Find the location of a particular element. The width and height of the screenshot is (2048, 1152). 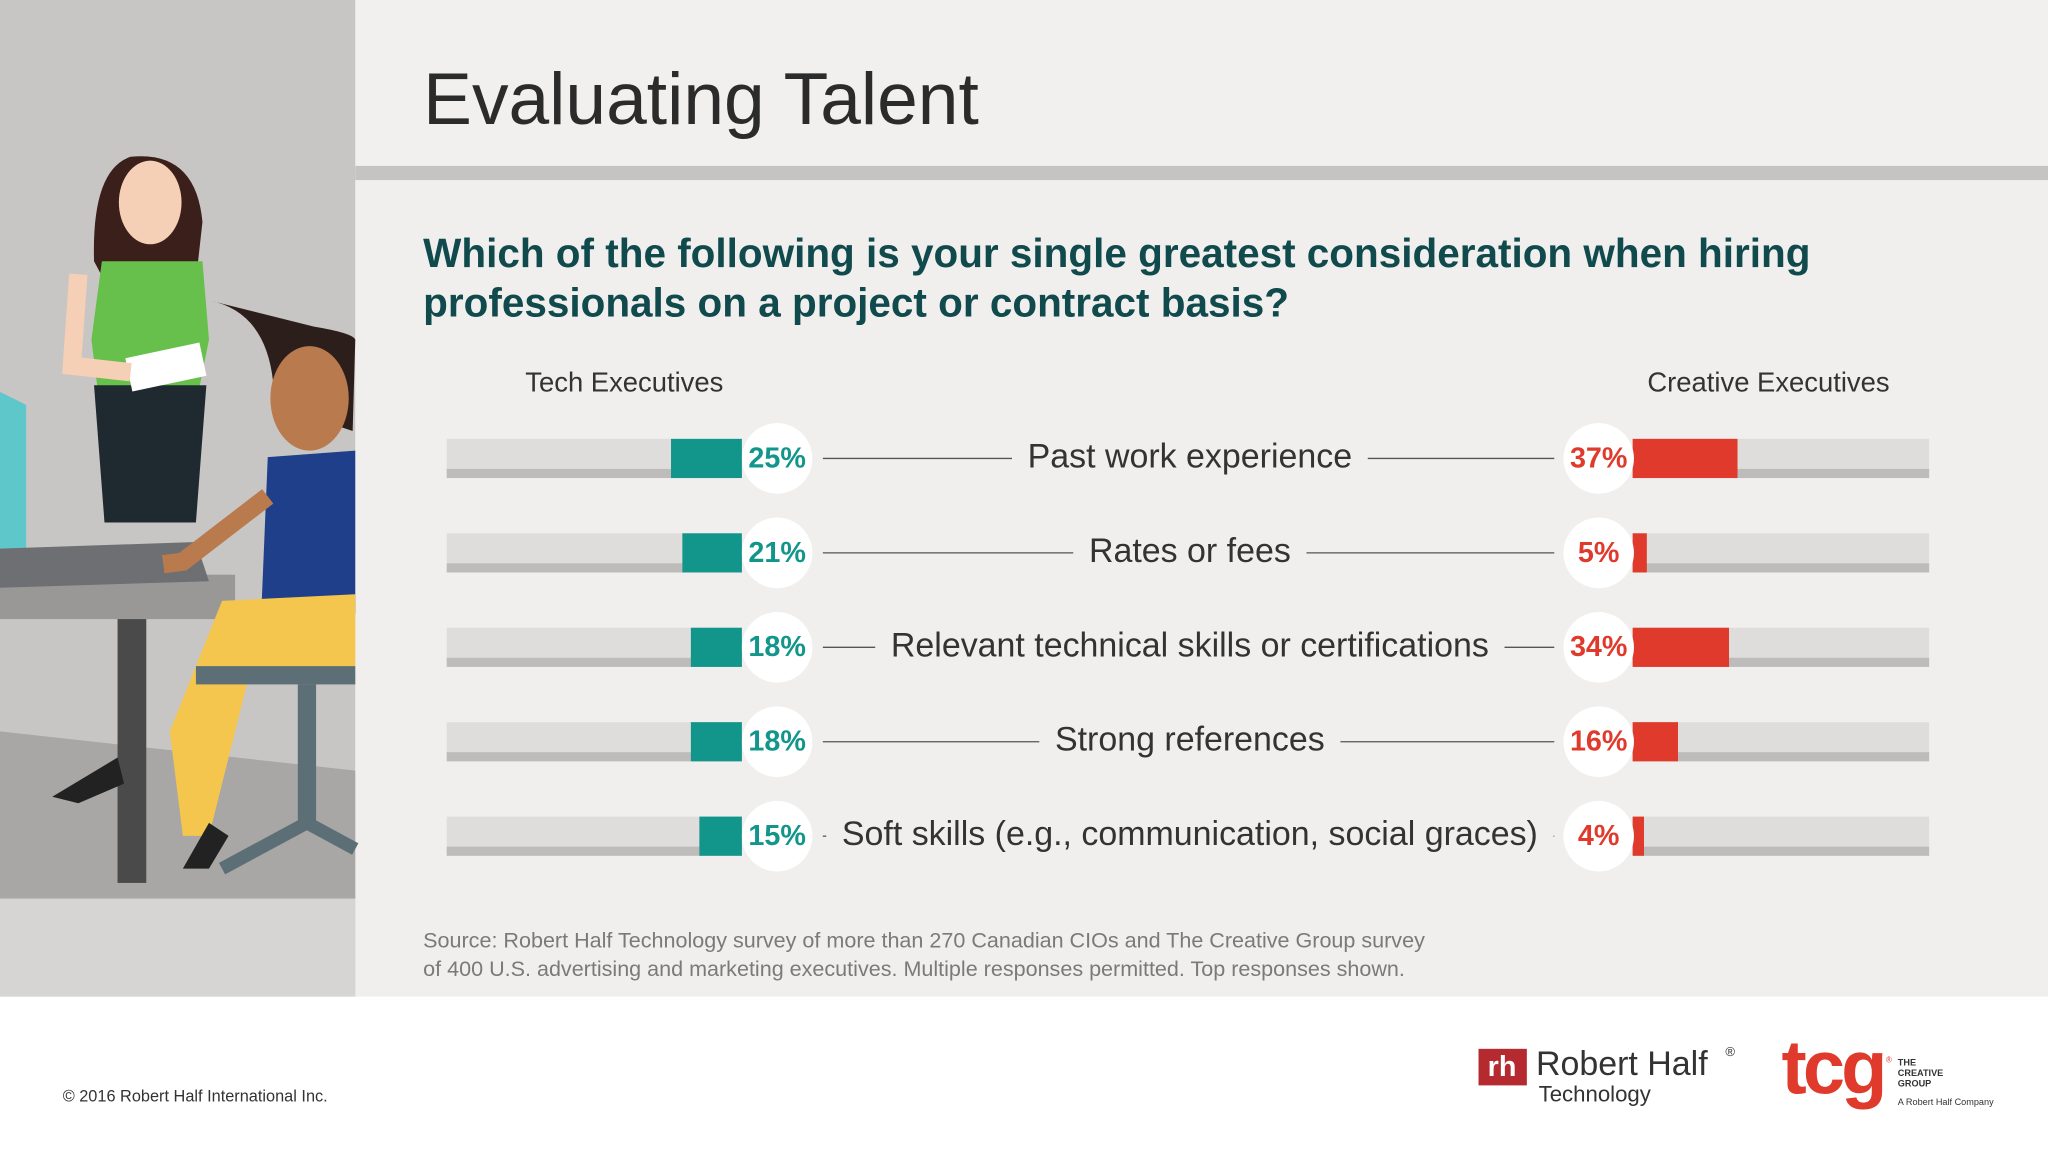

skirt is located at coordinates (150, 454).